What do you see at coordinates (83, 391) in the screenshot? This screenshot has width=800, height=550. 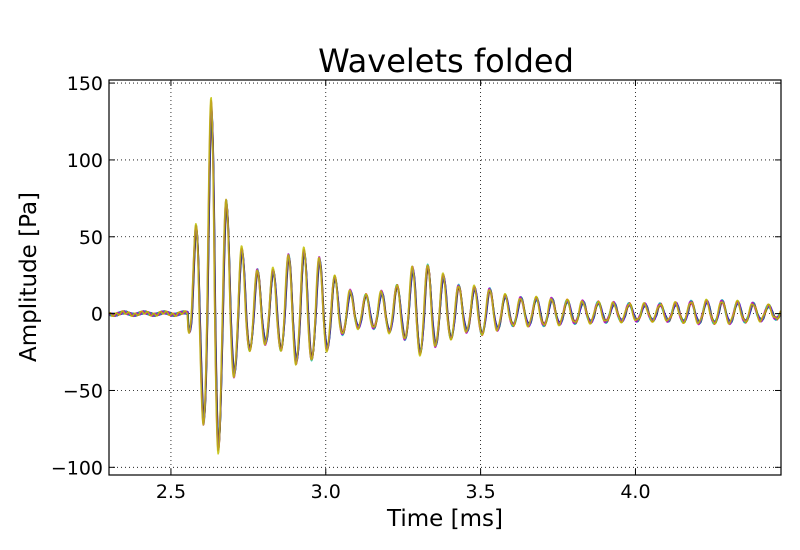 I see `y-tick-label: −50` at bounding box center [83, 391].